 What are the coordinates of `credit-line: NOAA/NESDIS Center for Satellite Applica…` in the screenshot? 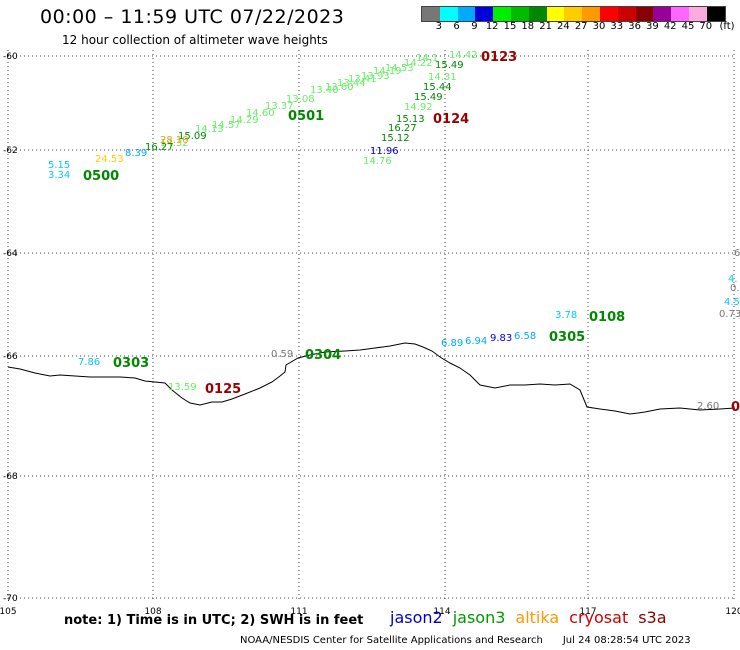 It's located at (465, 640).